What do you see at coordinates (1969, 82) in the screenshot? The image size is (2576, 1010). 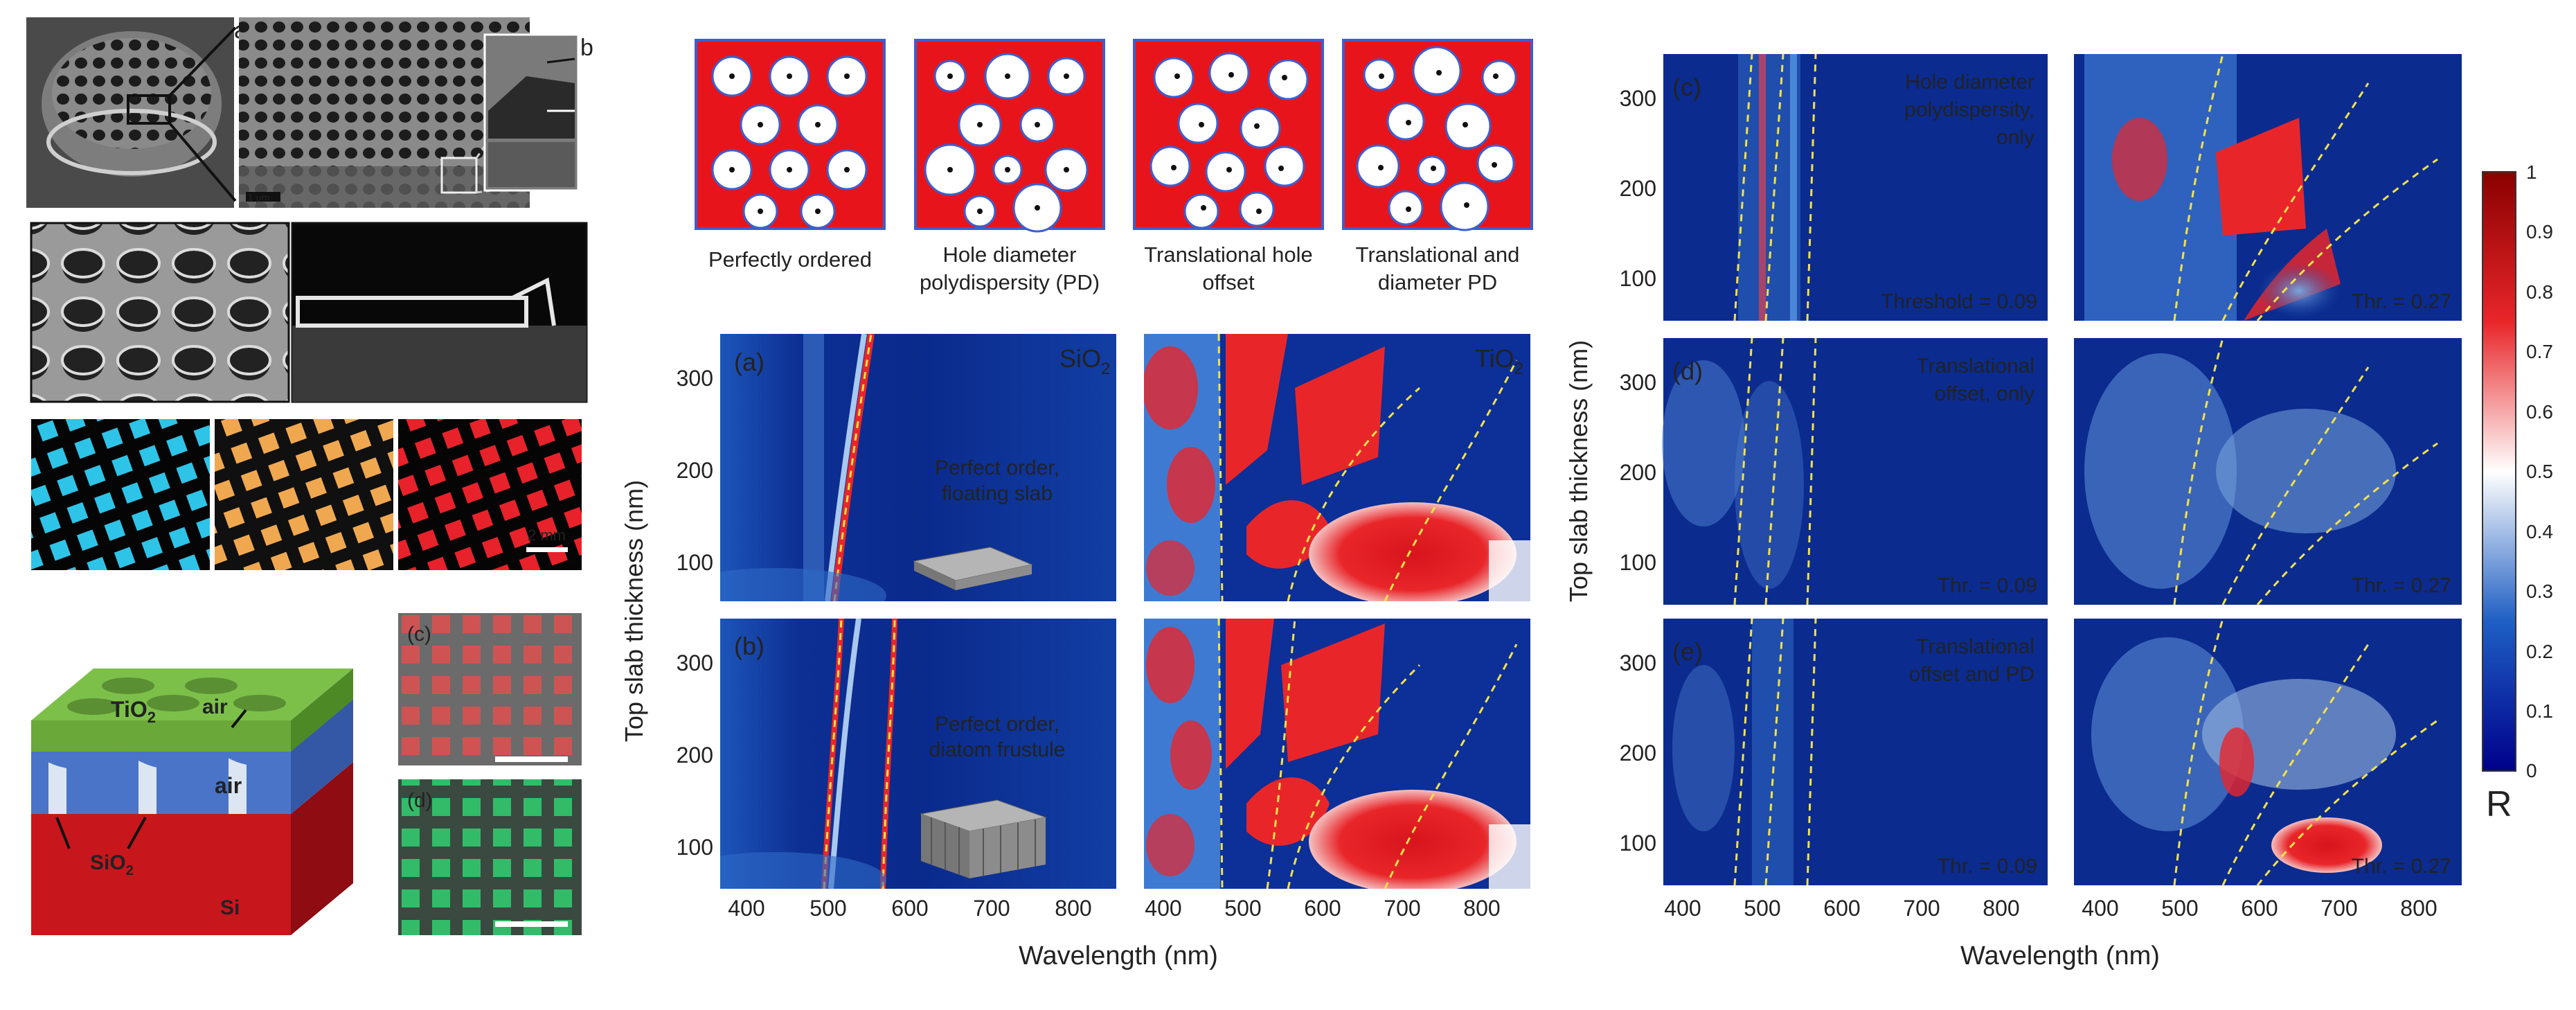 I see `note-c-line1: Hole diameter` at bounding box center [1969, 82].